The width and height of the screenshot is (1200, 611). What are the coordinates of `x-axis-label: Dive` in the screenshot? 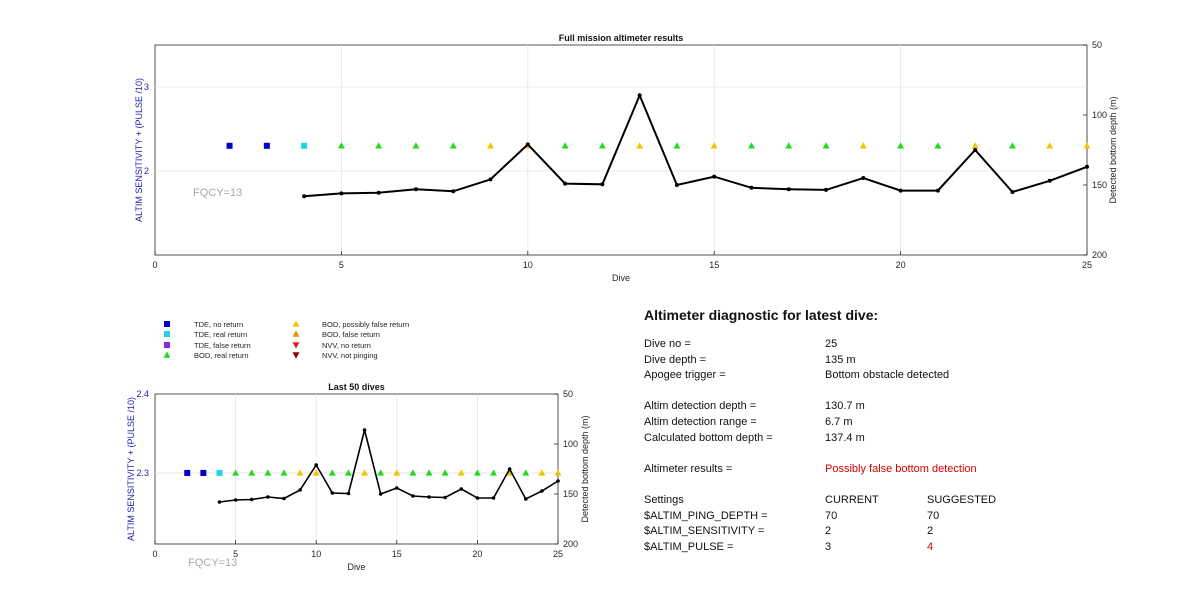 It's located at (621, 278).